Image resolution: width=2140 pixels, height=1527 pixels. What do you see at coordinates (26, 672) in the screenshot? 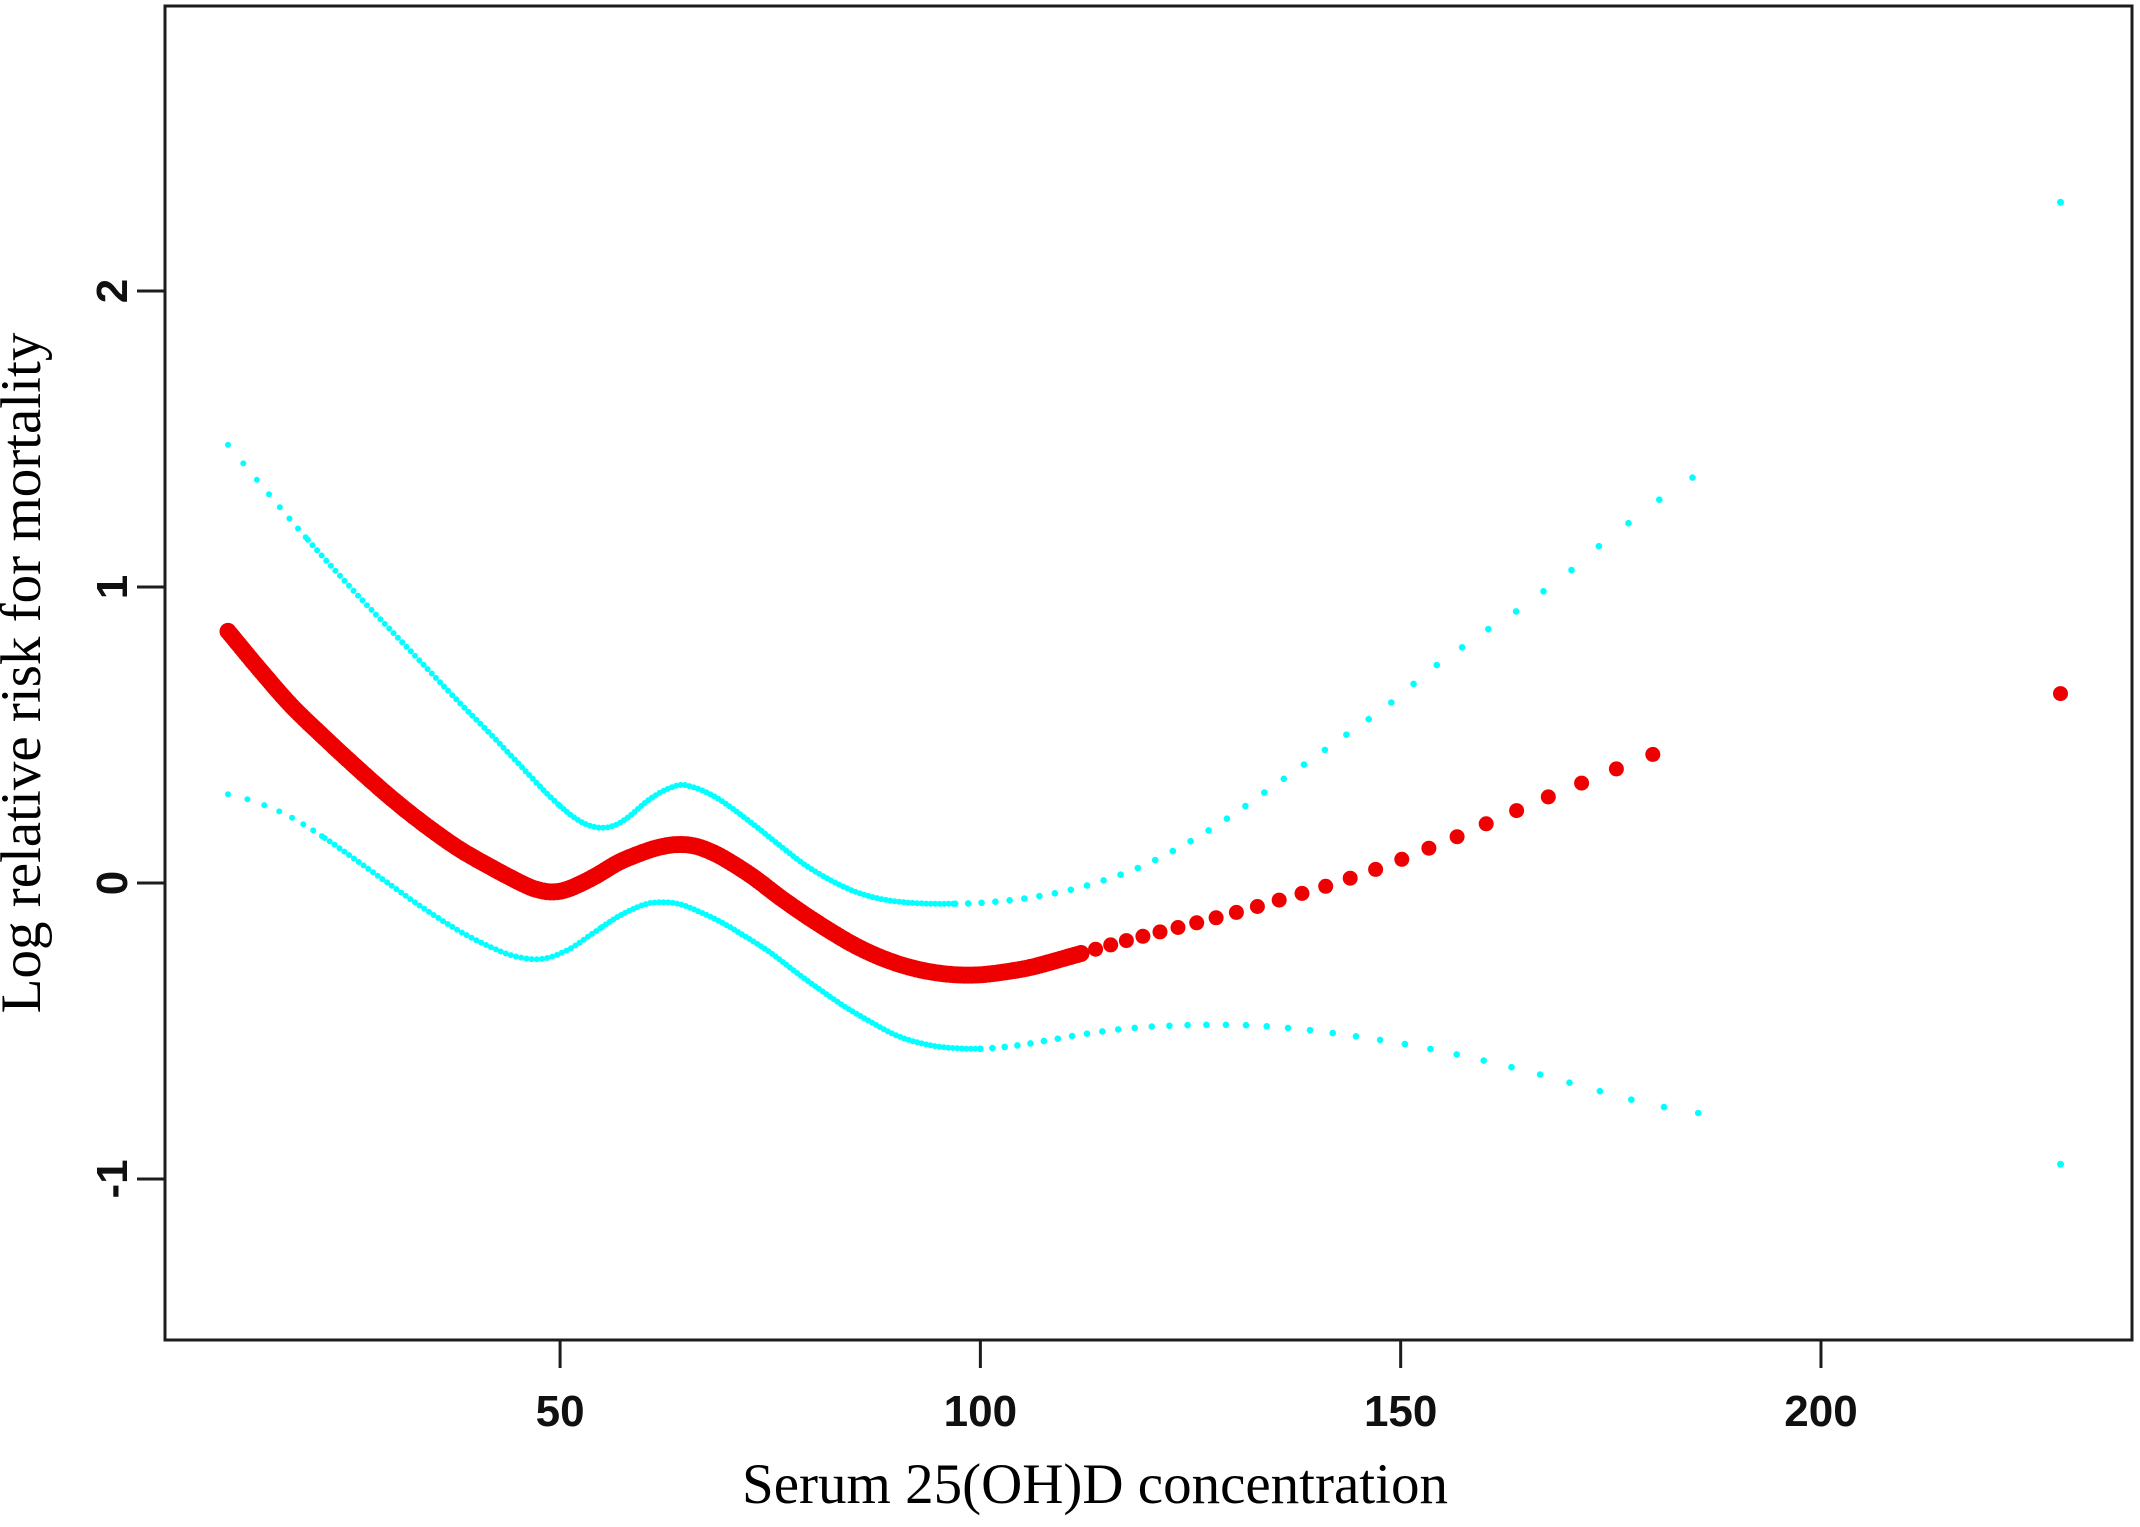
I see `y-axis-title: Log relative risk for mortality` at bounding box center [26, 672].